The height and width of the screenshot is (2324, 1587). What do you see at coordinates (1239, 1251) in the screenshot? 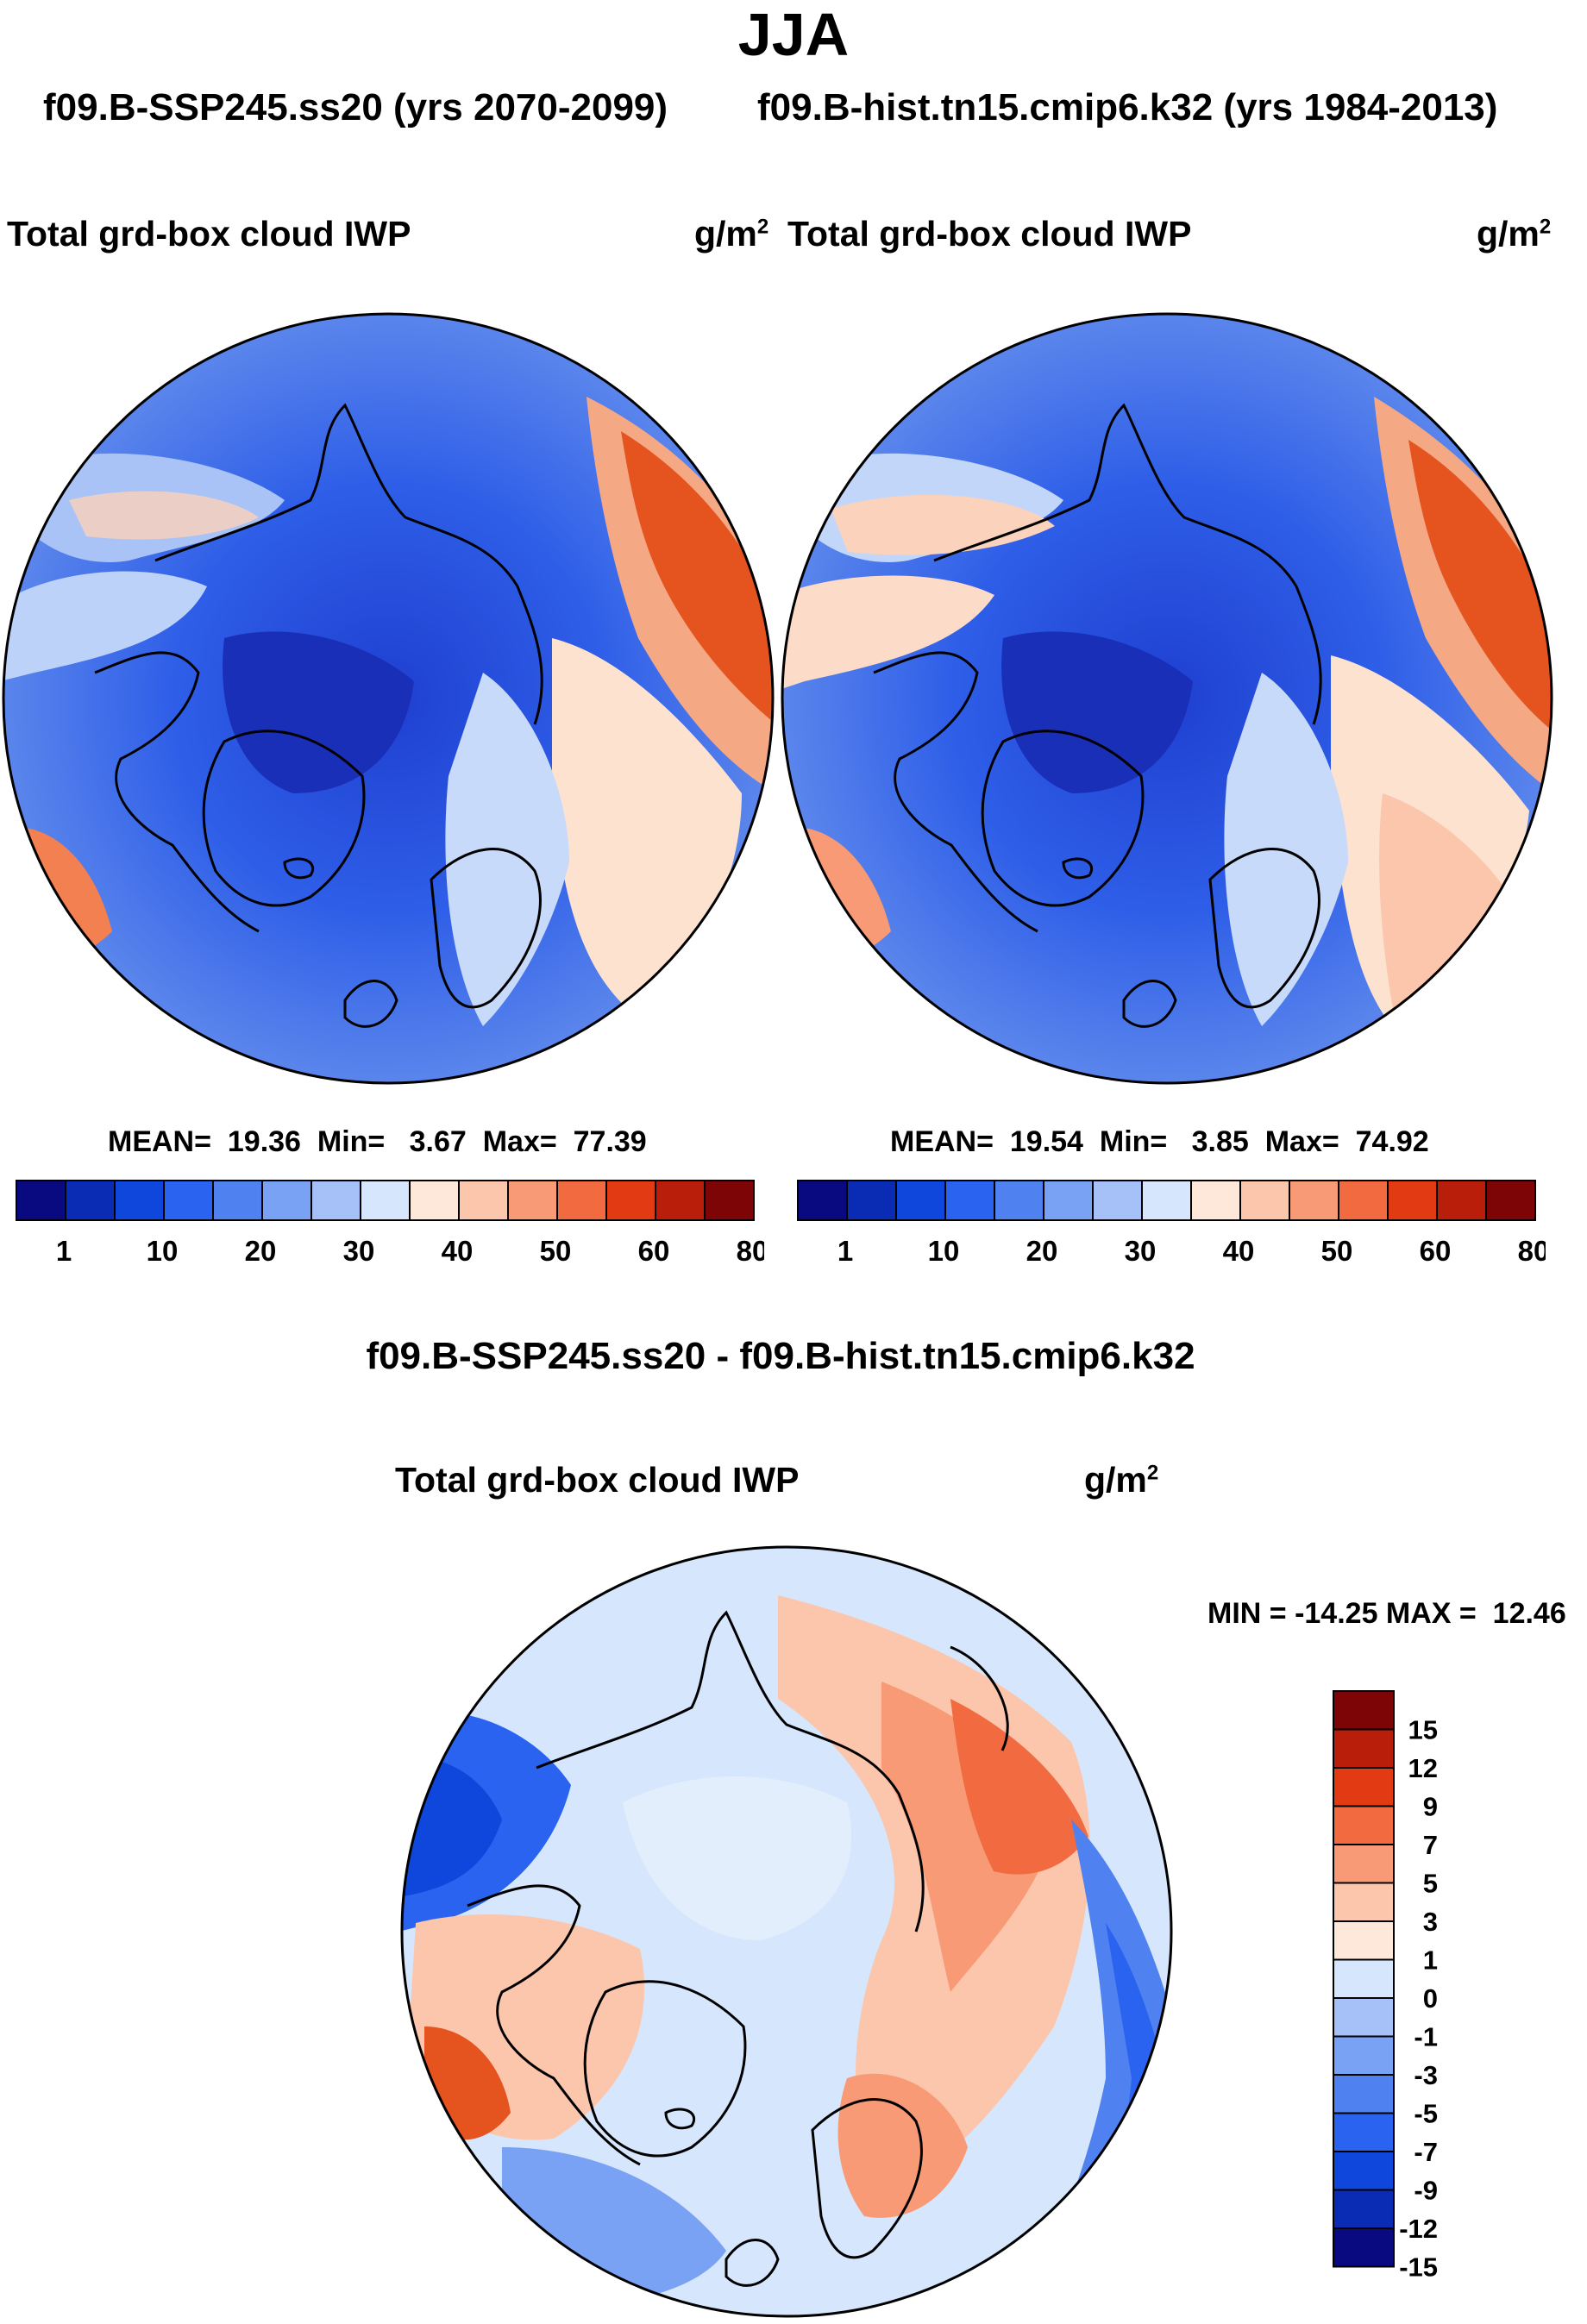
I see `right-colorbar-tick: 40` at bounding box center [1239, 1251].